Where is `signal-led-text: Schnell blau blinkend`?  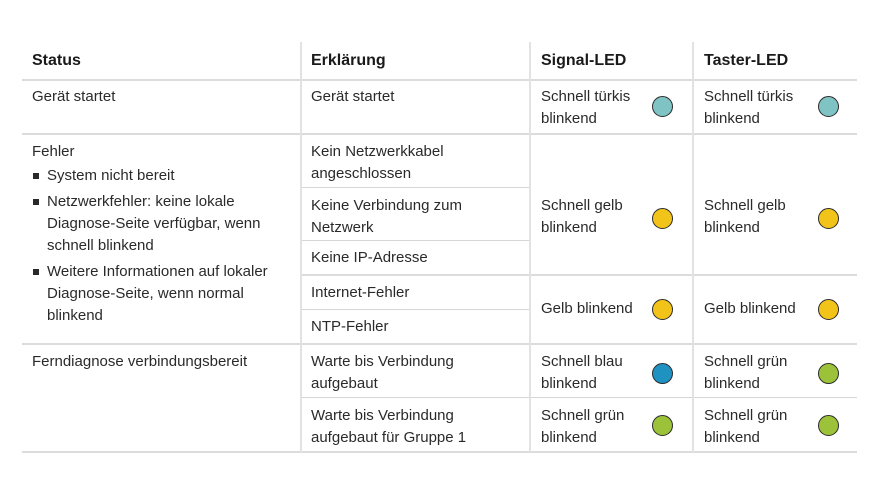 signal-led-text: Schnell blau blinkend is located at coordinates (582, 372).